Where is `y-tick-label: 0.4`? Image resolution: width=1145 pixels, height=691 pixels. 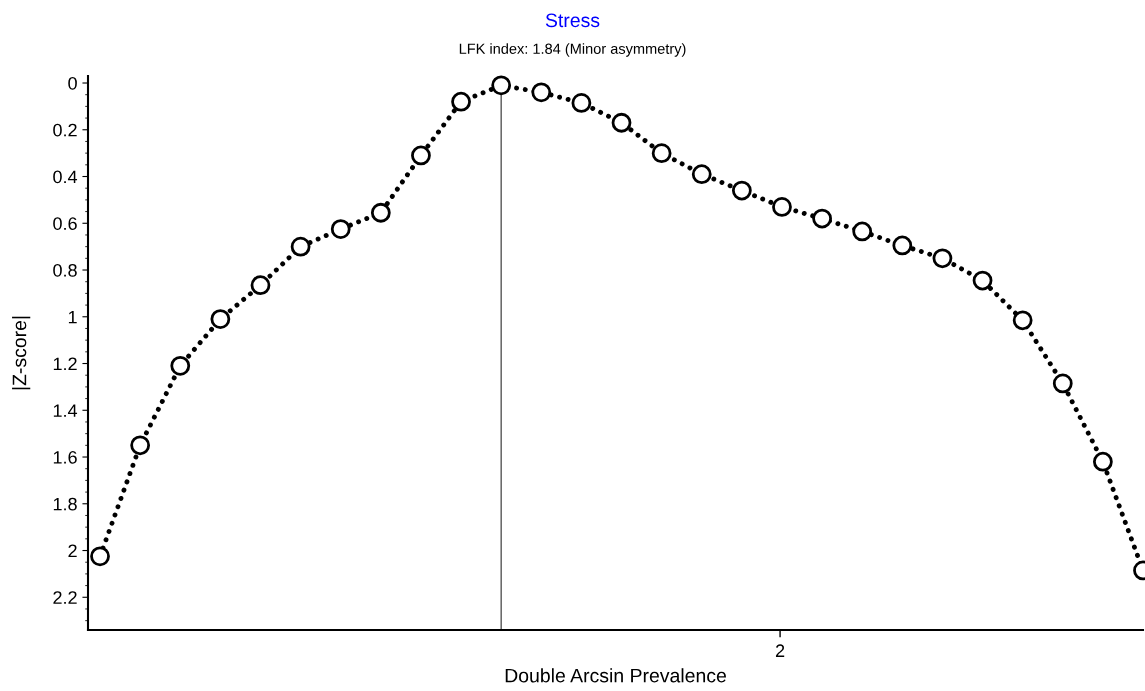
y-tick-label: 0.4 is located at coordinates (65, 177).